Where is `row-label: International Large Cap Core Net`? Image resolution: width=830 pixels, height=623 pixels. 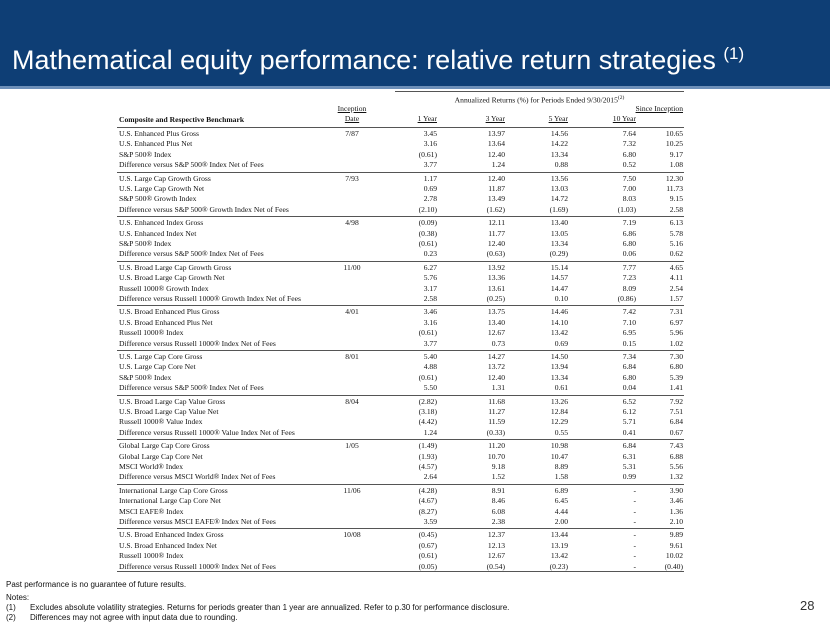
row-label: International Large Cap Core Net is located at coordinates (170, 501).